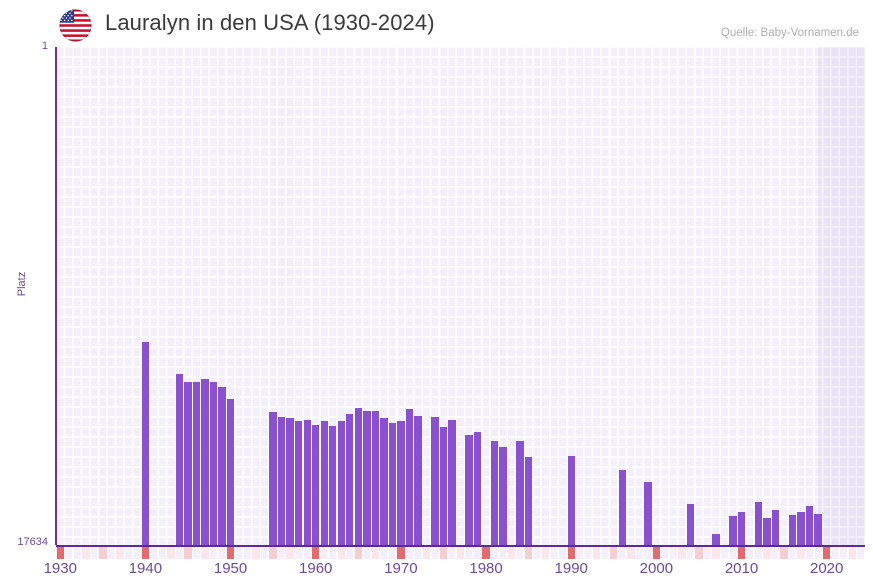  What do you see at coordinates (196, 463) in the screenshot?
I see `bar-1946` at bounding box center [196, 463].